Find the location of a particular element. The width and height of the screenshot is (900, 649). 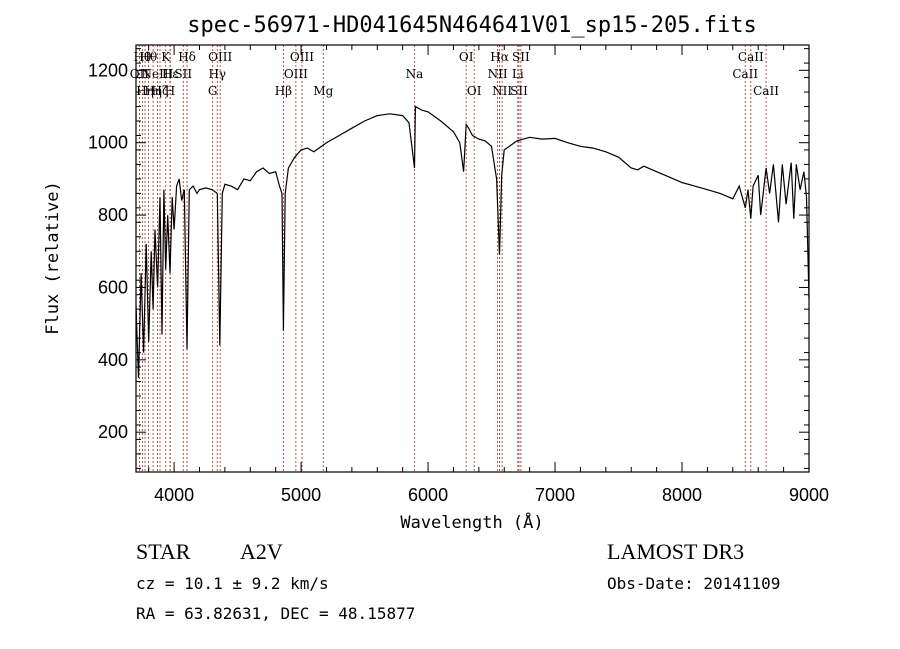

y-tick-label: 1000 is located at coordinates (108, 143).